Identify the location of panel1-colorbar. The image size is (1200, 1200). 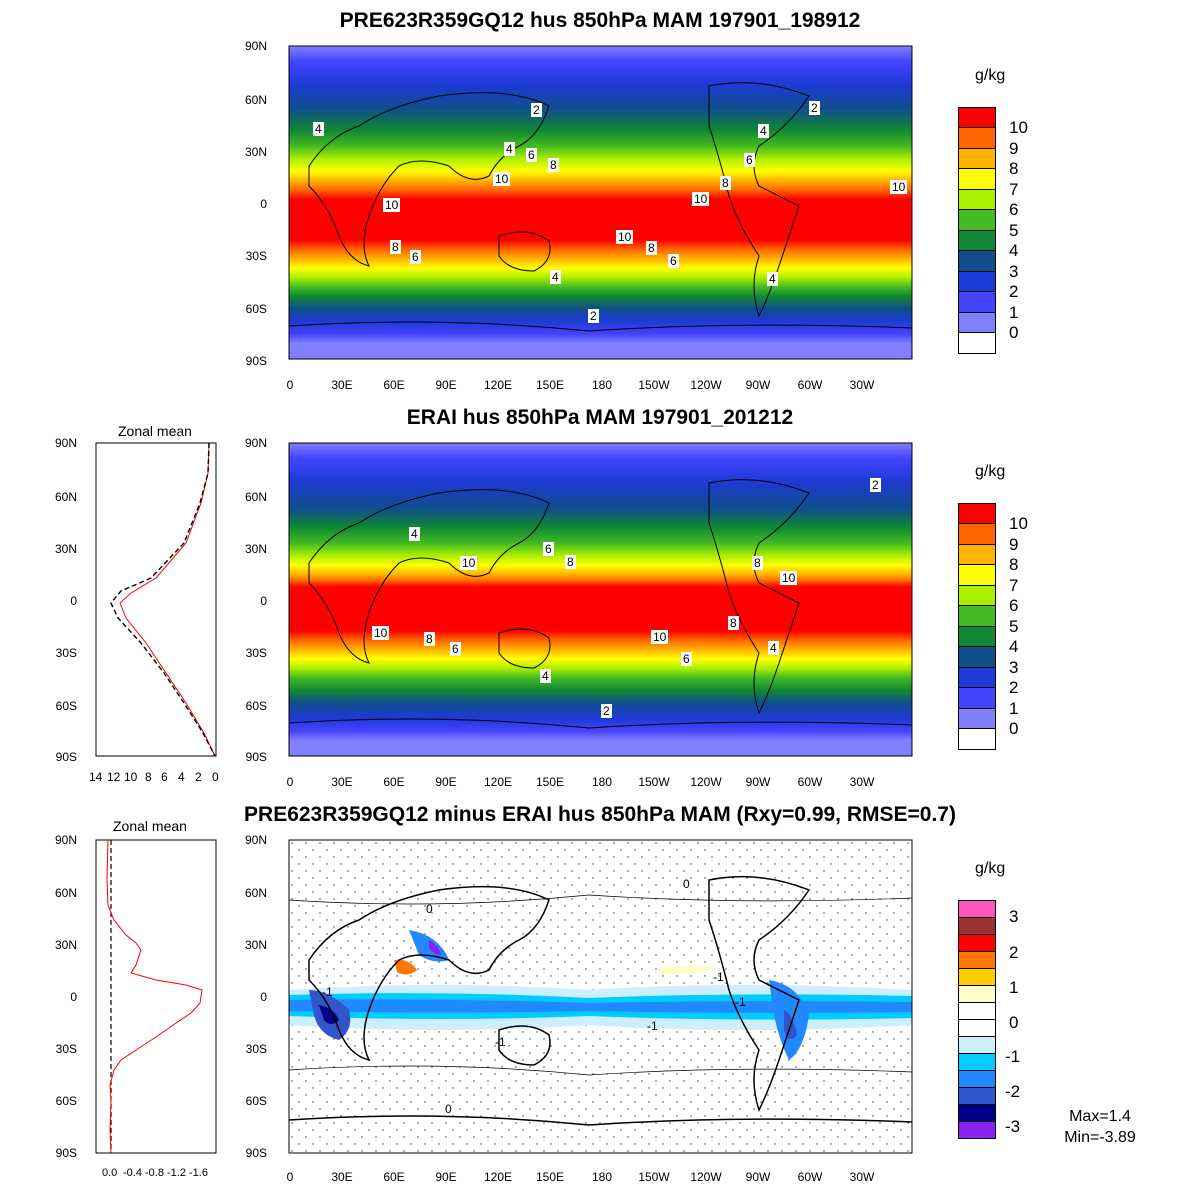
(977, 231).